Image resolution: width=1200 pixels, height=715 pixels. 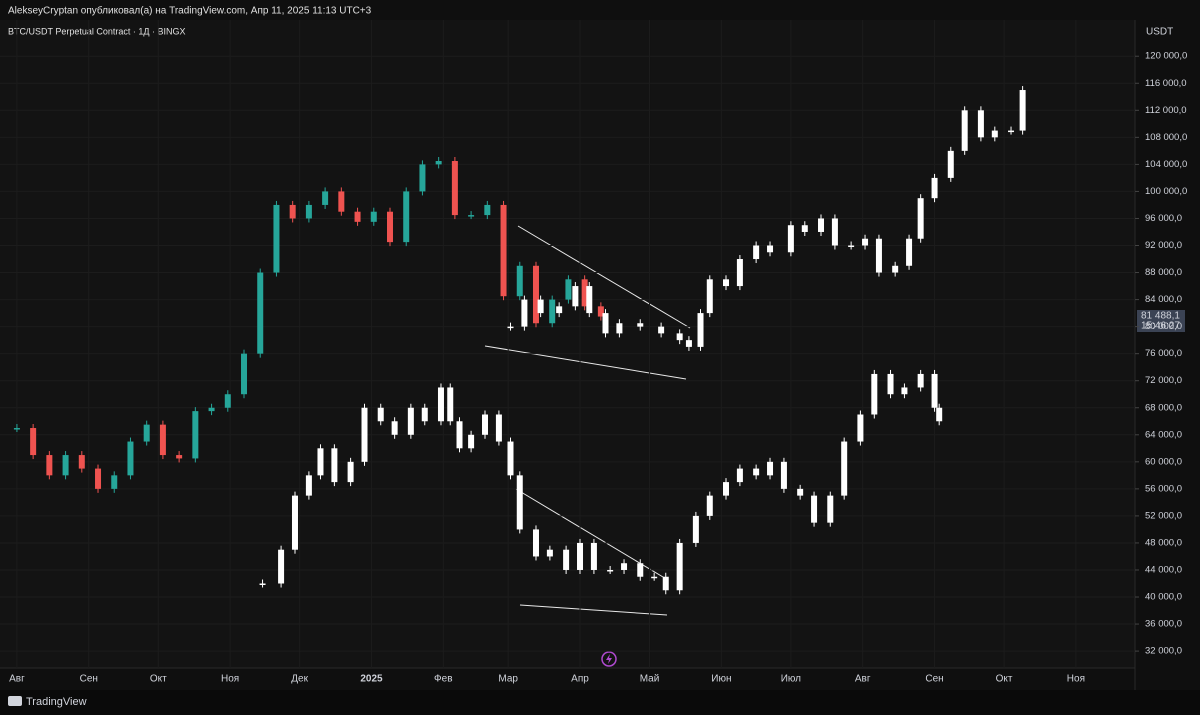 What do you see at coordinates (299, 679) in the screenshot?
I see `x-tick-label: Дек` at bounding box center [299, 679].